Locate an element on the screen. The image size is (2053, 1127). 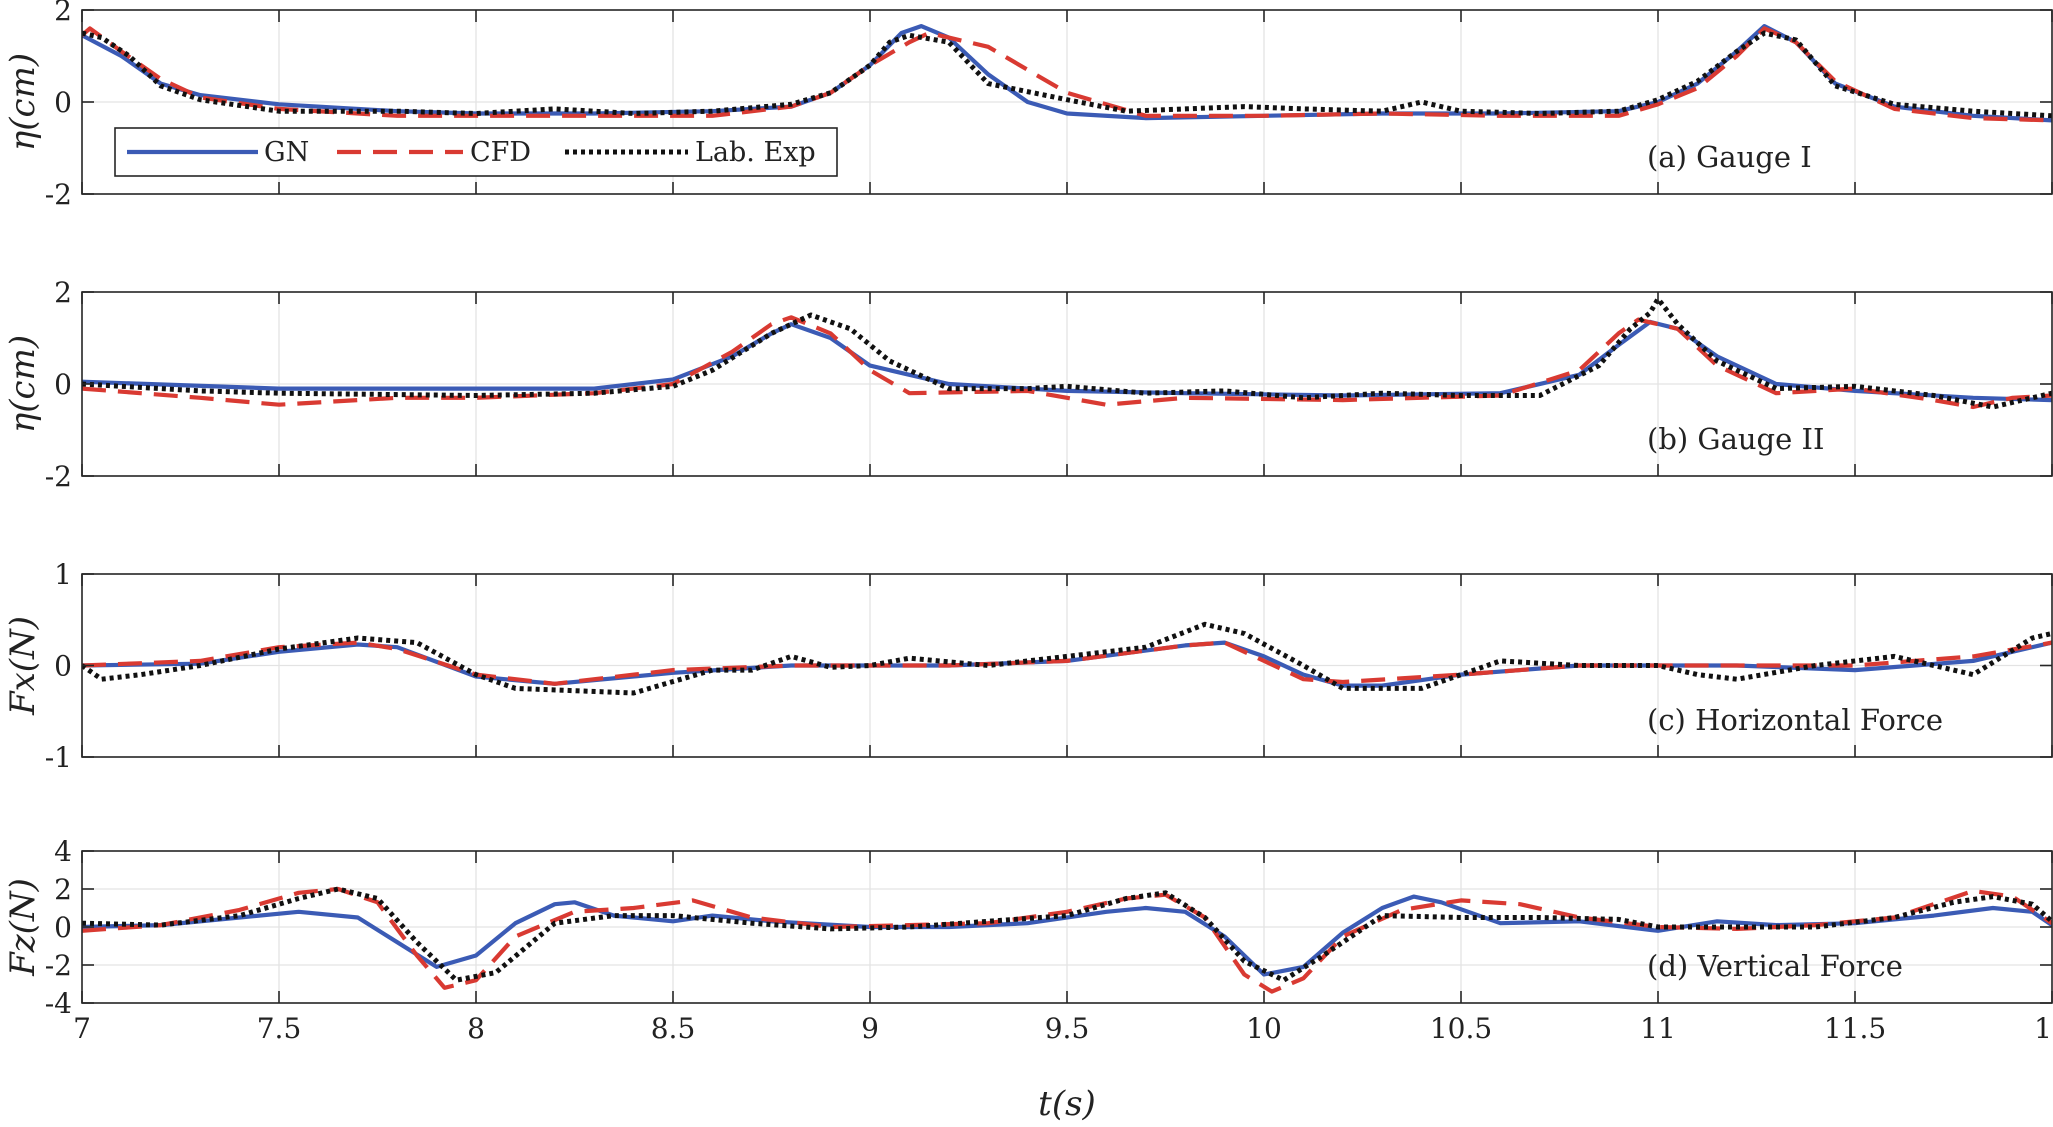
x-tick-label: 8 is located at coordinates (476, 1028).